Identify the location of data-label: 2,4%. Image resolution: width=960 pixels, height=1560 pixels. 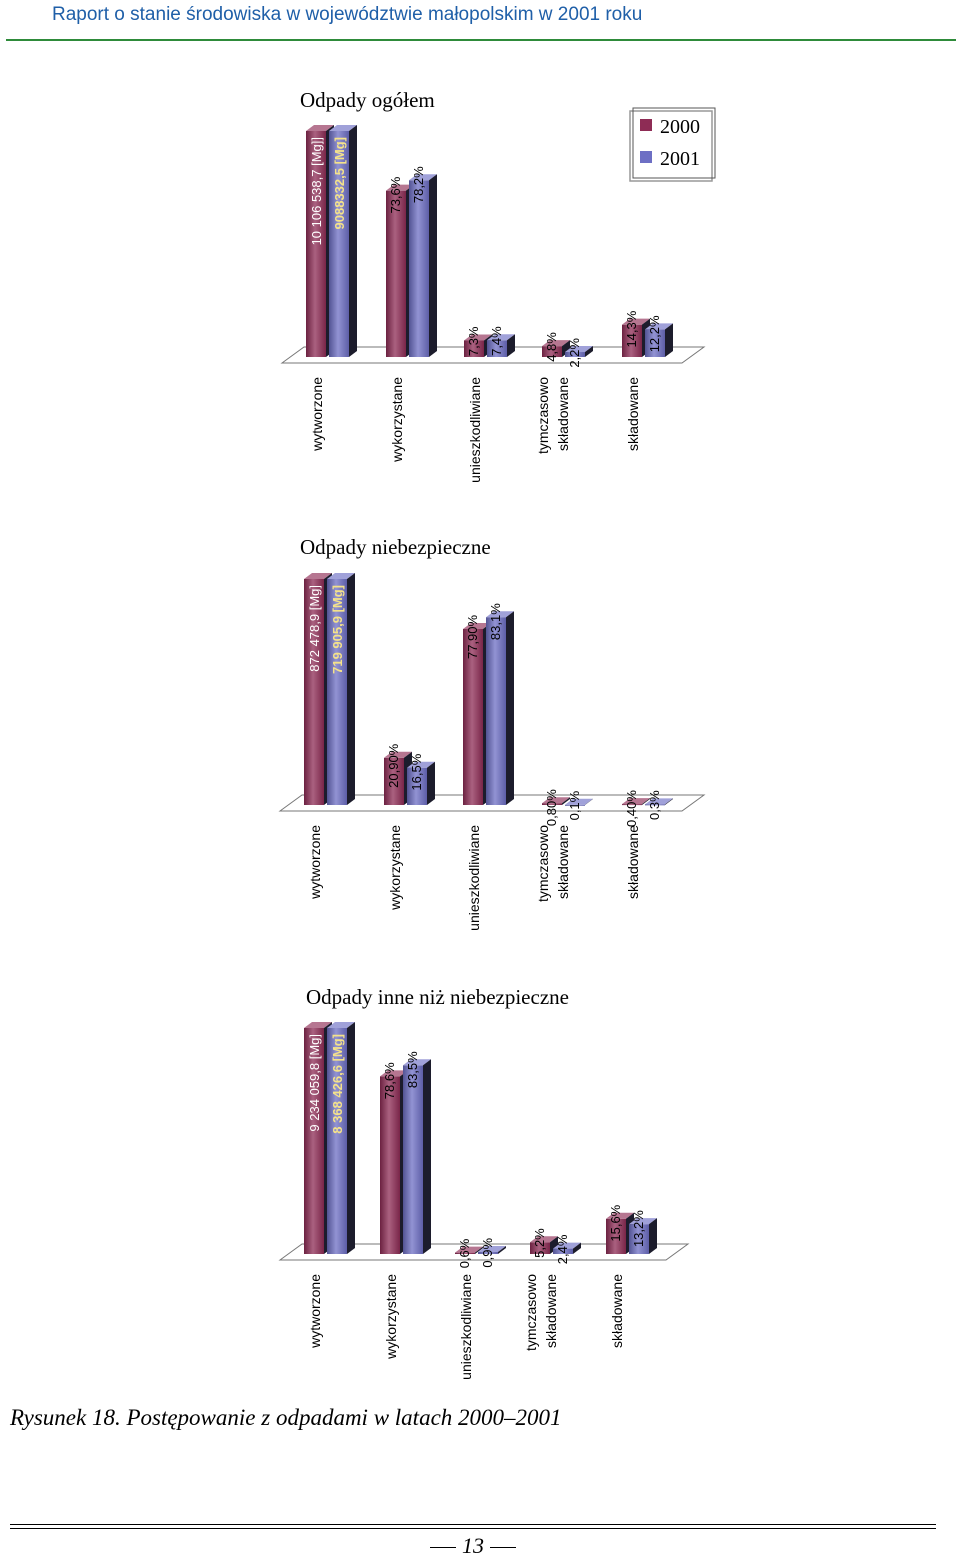
(562, 1249).